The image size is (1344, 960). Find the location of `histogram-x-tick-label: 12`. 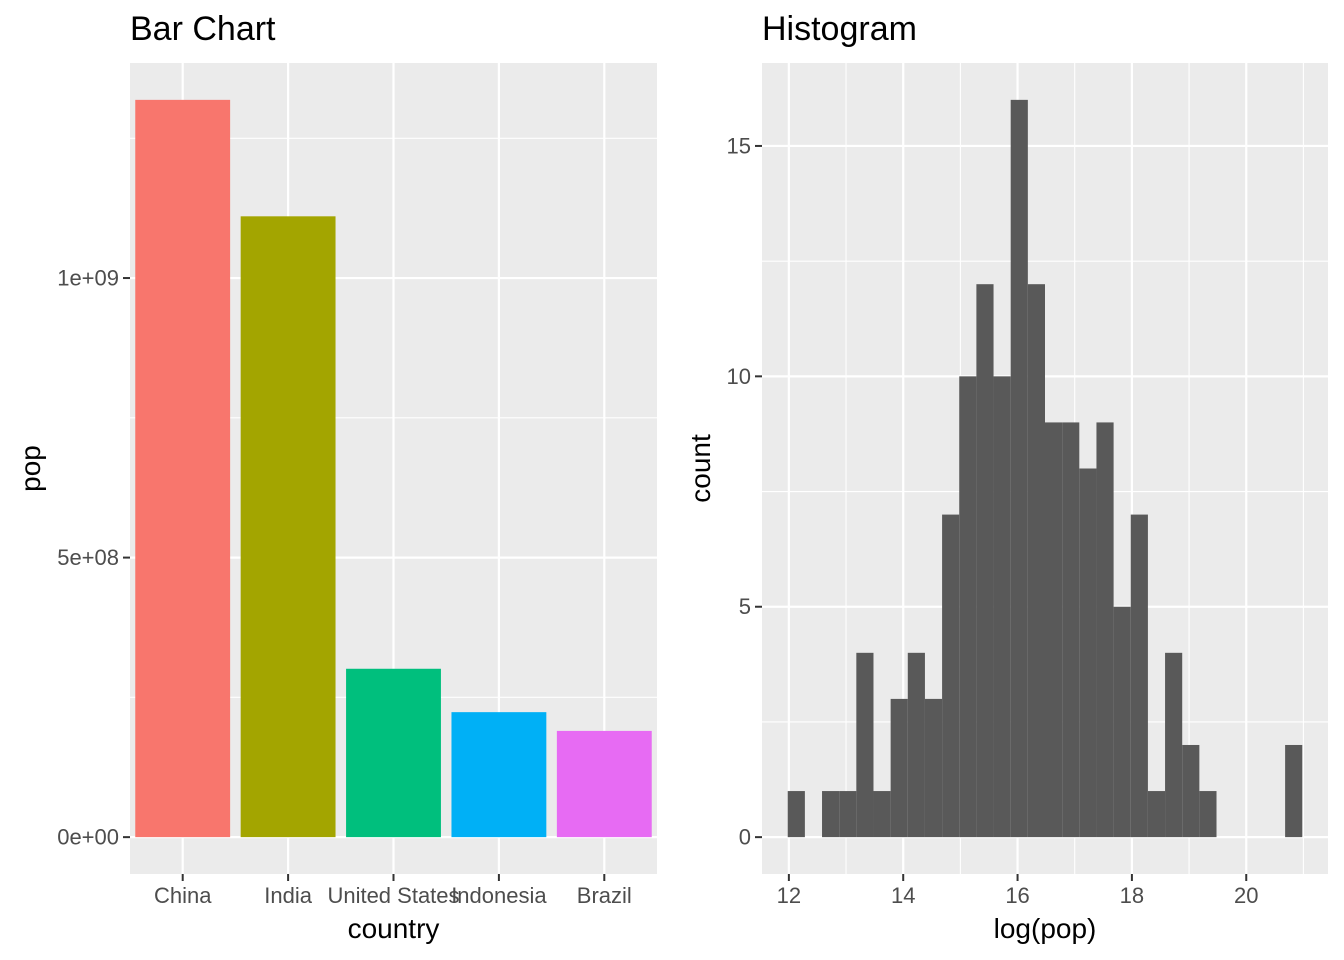

histogram-x-tick-label: 12 is located at coordinates (789, 895).